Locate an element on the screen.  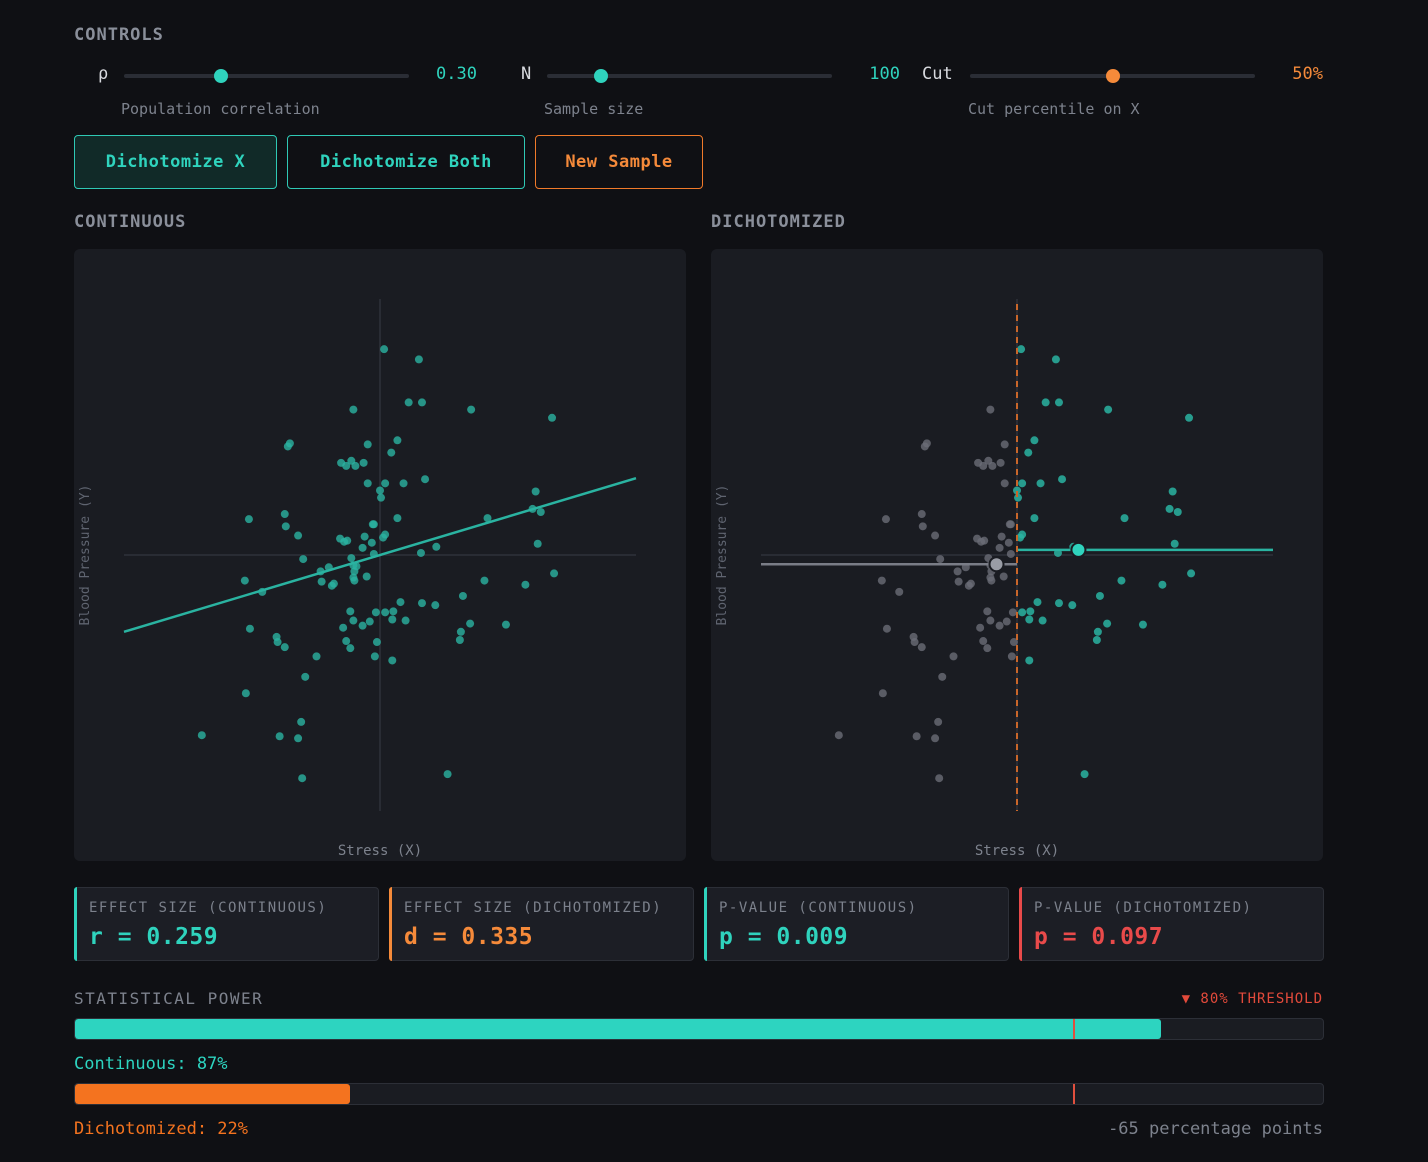
continuous-power-bar is located at coordinates (699, 1029).